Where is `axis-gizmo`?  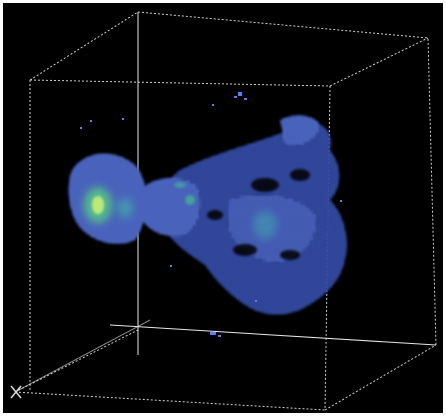
axis-gizmo is located at coordinates (16, 392).